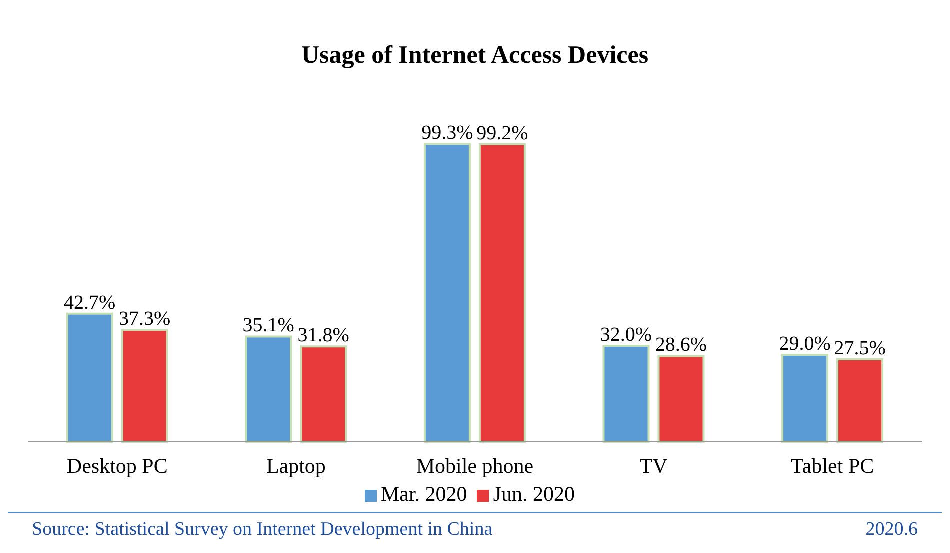  I want to click on x-tick-label: TV, so click(654, 466).